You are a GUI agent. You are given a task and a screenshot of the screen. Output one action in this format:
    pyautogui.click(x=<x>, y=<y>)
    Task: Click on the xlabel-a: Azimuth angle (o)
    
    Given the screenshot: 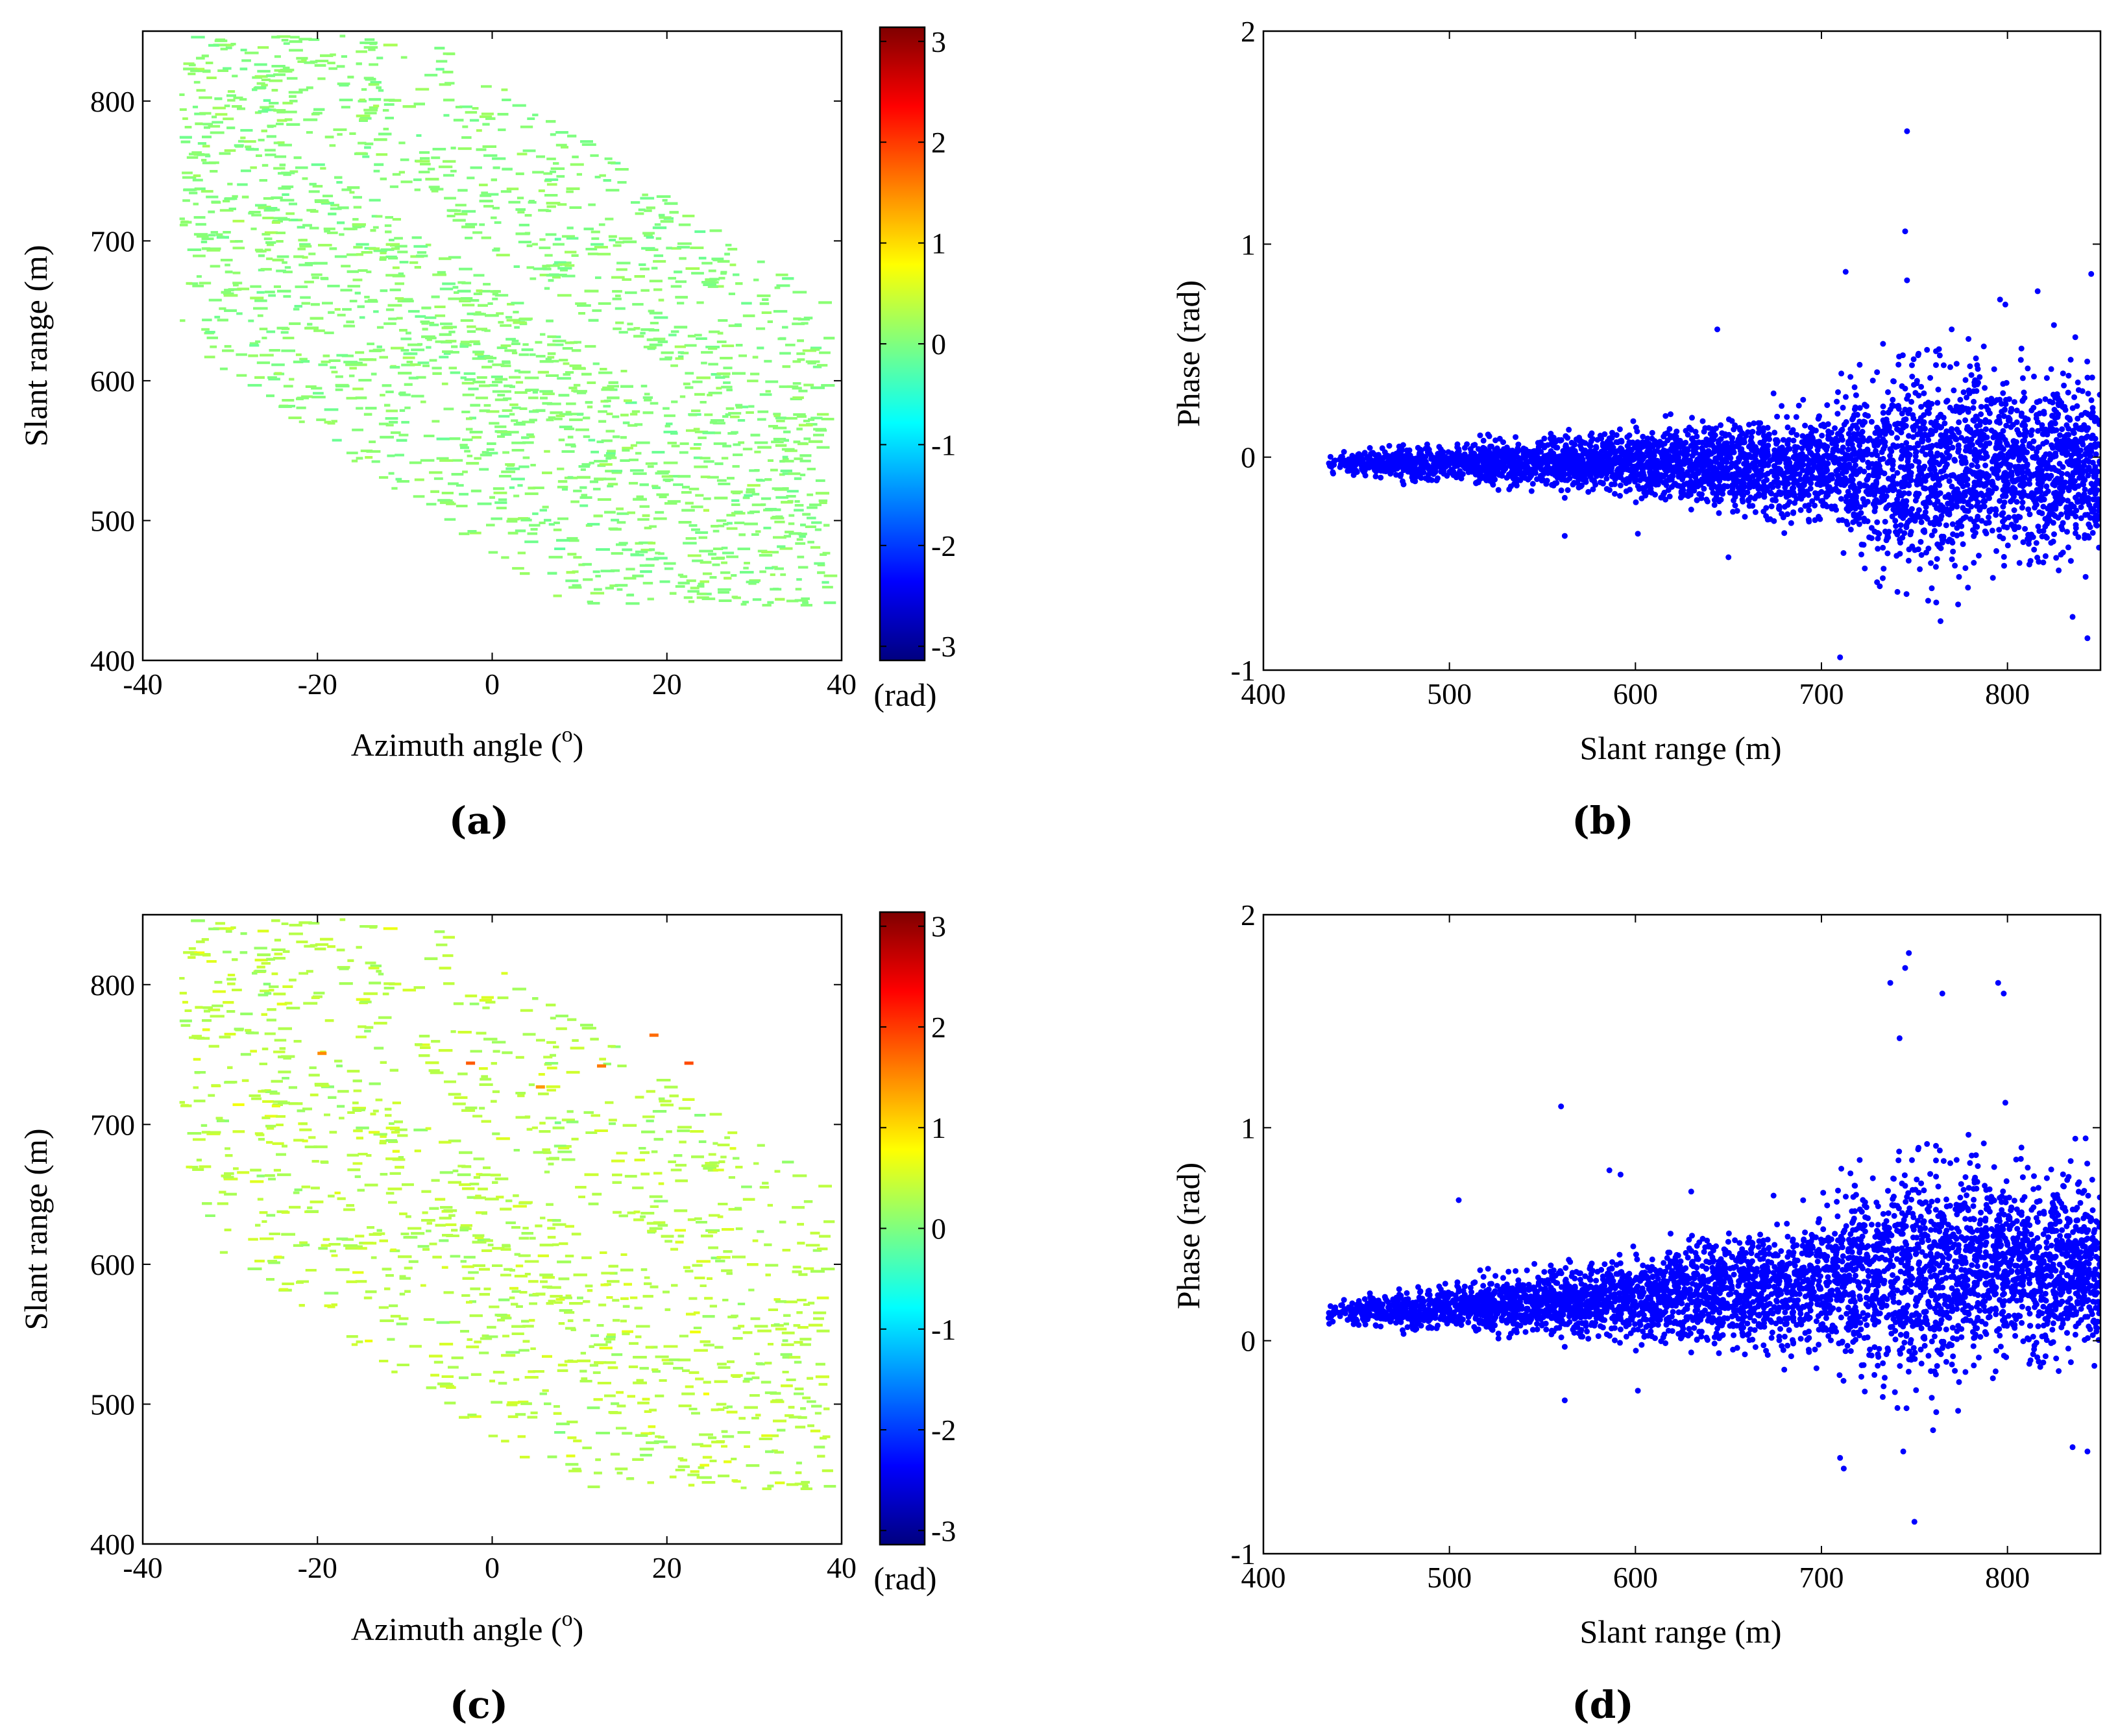 What is the action you would take?
    pyautogui.click(x=467, y=743)
    